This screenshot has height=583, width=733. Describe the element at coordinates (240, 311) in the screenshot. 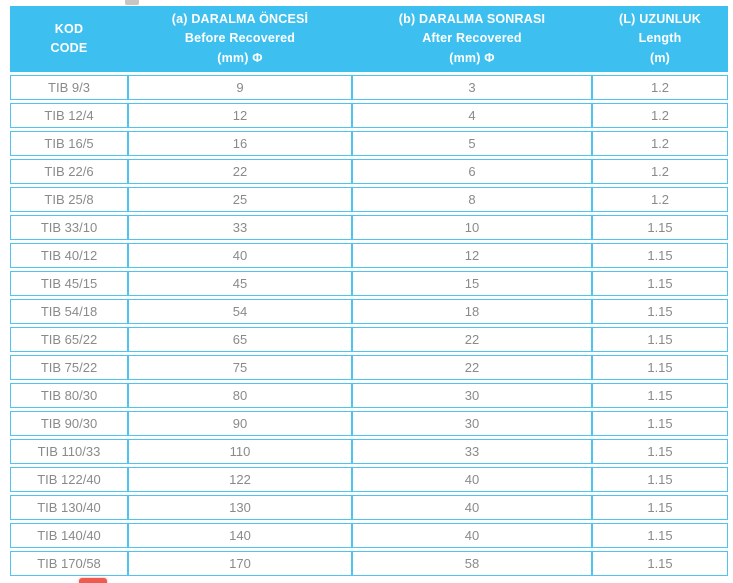

I see `cell-before-recovered: 54` at that location.